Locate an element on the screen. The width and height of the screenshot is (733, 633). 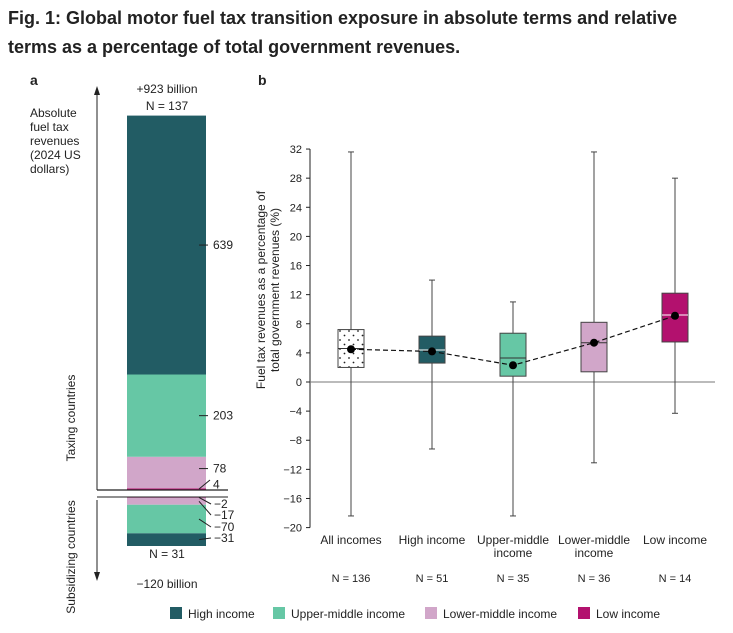
y-tick-label: 0 is located at coordinates (299, 383).